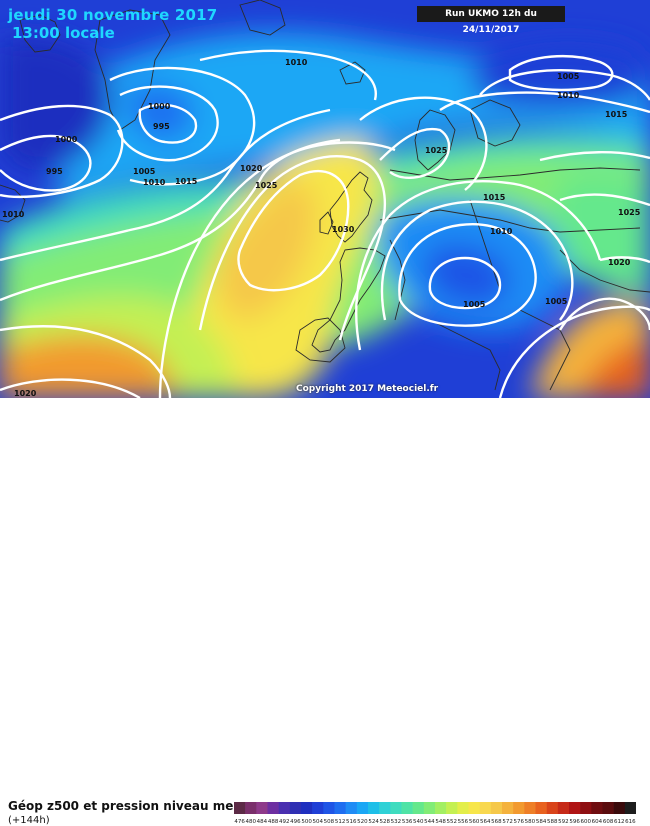 The height and width of the screenshot is (826, 650). Describe the element at coordinates (113, 15) in the screenshot. I see `forecast-date: jeudi 30 novembre 2017` at that location.